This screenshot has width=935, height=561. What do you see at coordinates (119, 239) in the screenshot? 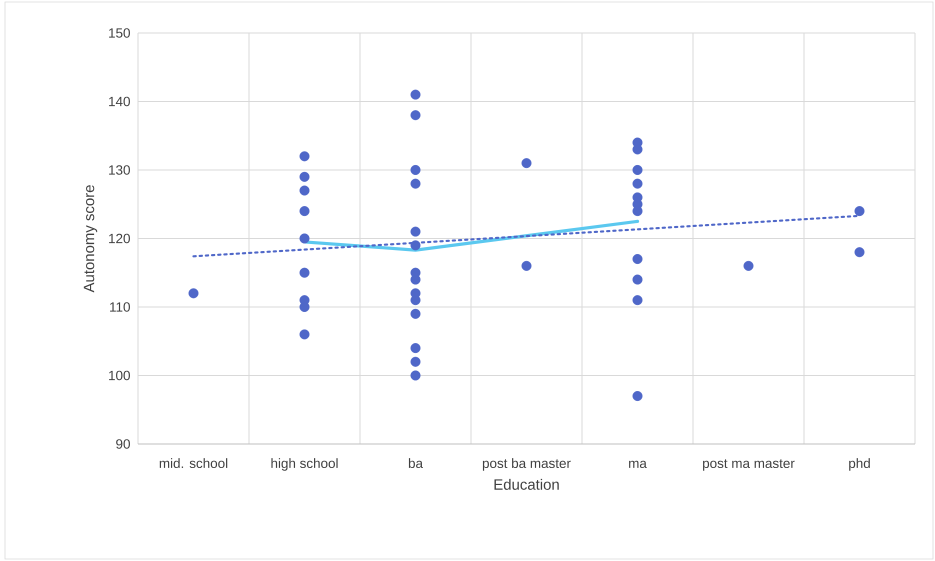
I see `y-tick-label: 120` at bounding box center [119, 239].